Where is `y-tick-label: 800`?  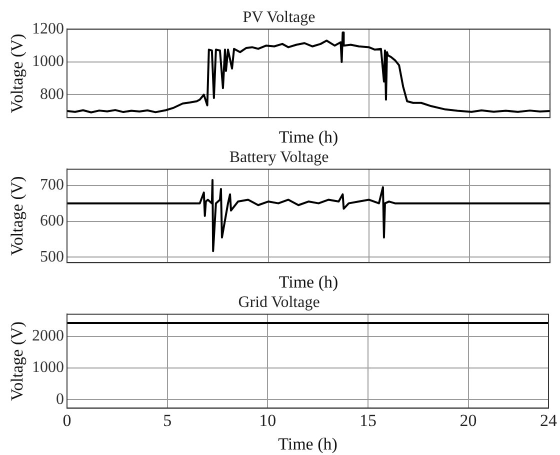
y-tick-label: 800 is located at coordinates (52, 94).